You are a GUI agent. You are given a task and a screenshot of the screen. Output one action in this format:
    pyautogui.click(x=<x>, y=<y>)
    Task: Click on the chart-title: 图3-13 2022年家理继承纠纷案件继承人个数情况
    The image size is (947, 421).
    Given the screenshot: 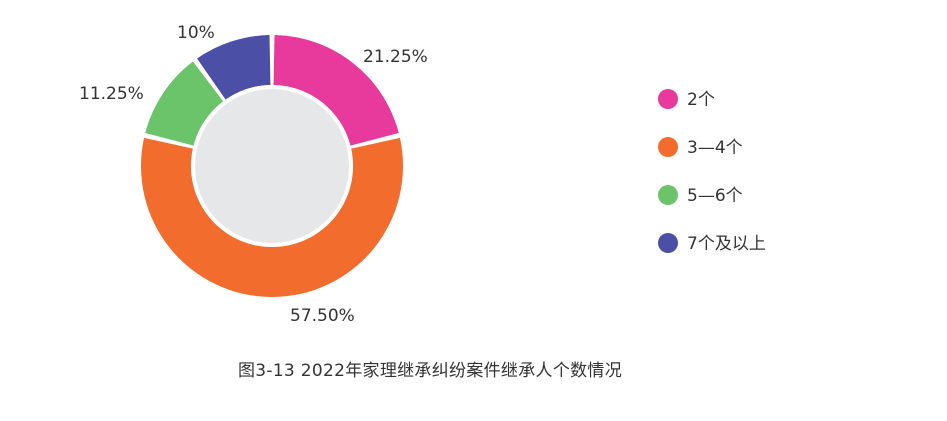 What is the action you would take?
    pyautogui.click(x=430, y=371)
    